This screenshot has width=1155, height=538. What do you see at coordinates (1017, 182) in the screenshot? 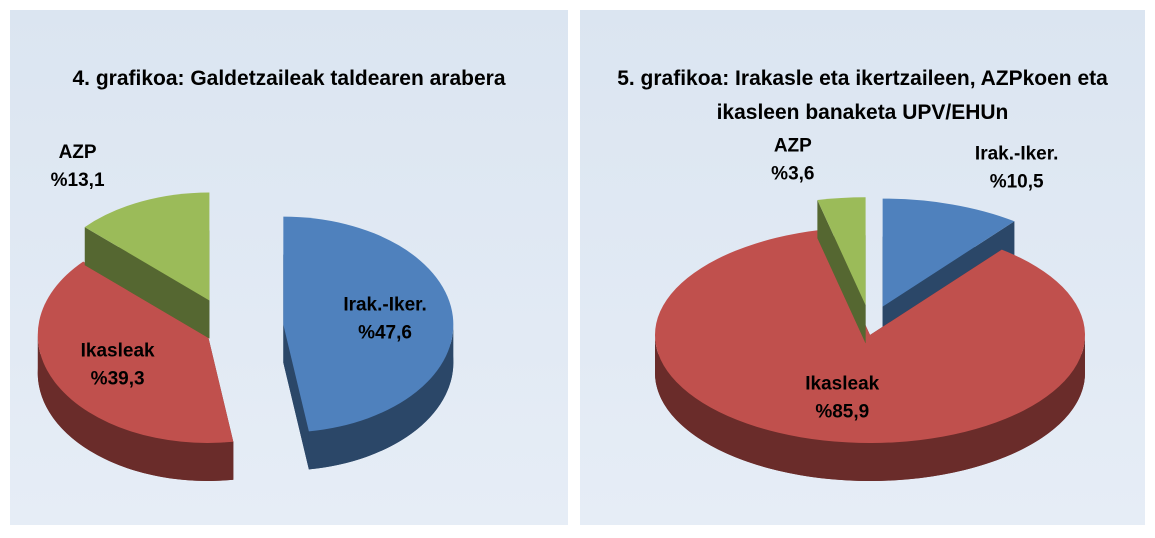
I see `slice-value-label: %10,5` at bounding box center [1017, 182].